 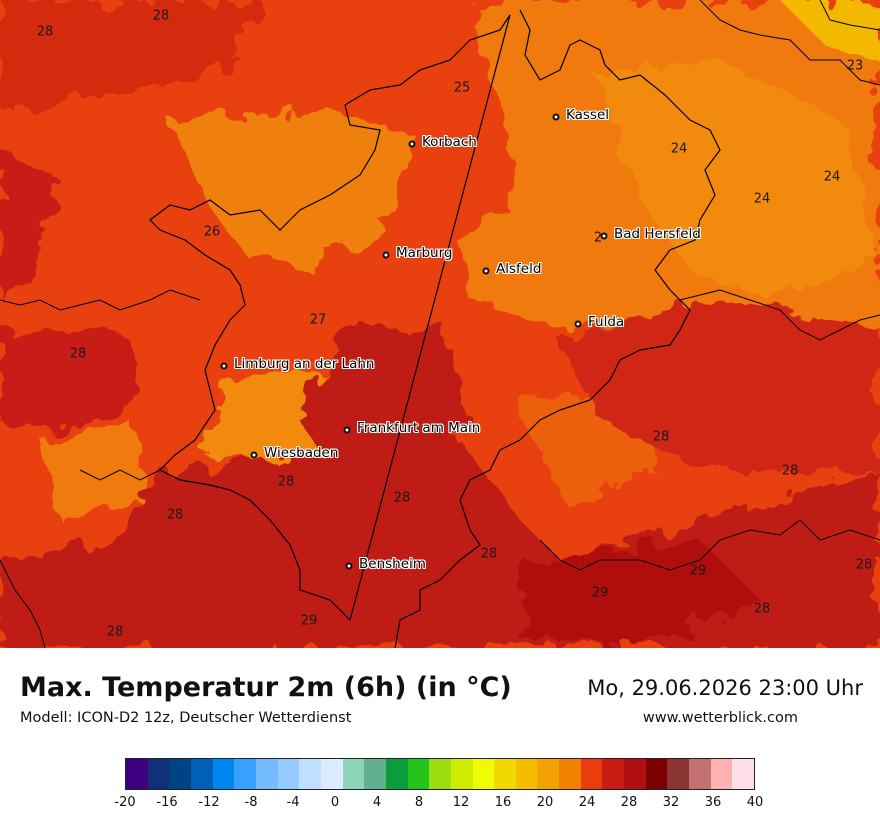 What do you see at coordinates (349, 566) in the screenshot?
I see `city-marker-bensheim` at bounding box center [349, 566].